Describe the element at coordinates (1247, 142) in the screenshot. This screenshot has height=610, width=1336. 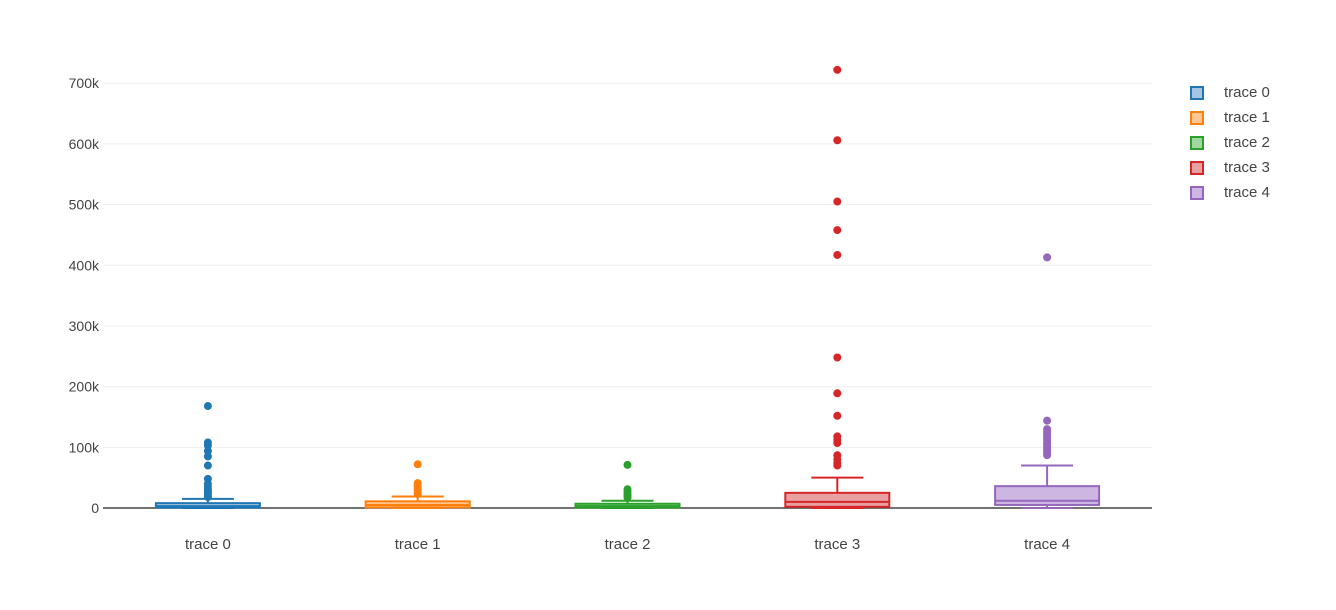
I see `legend-label: trace 2` at that location.